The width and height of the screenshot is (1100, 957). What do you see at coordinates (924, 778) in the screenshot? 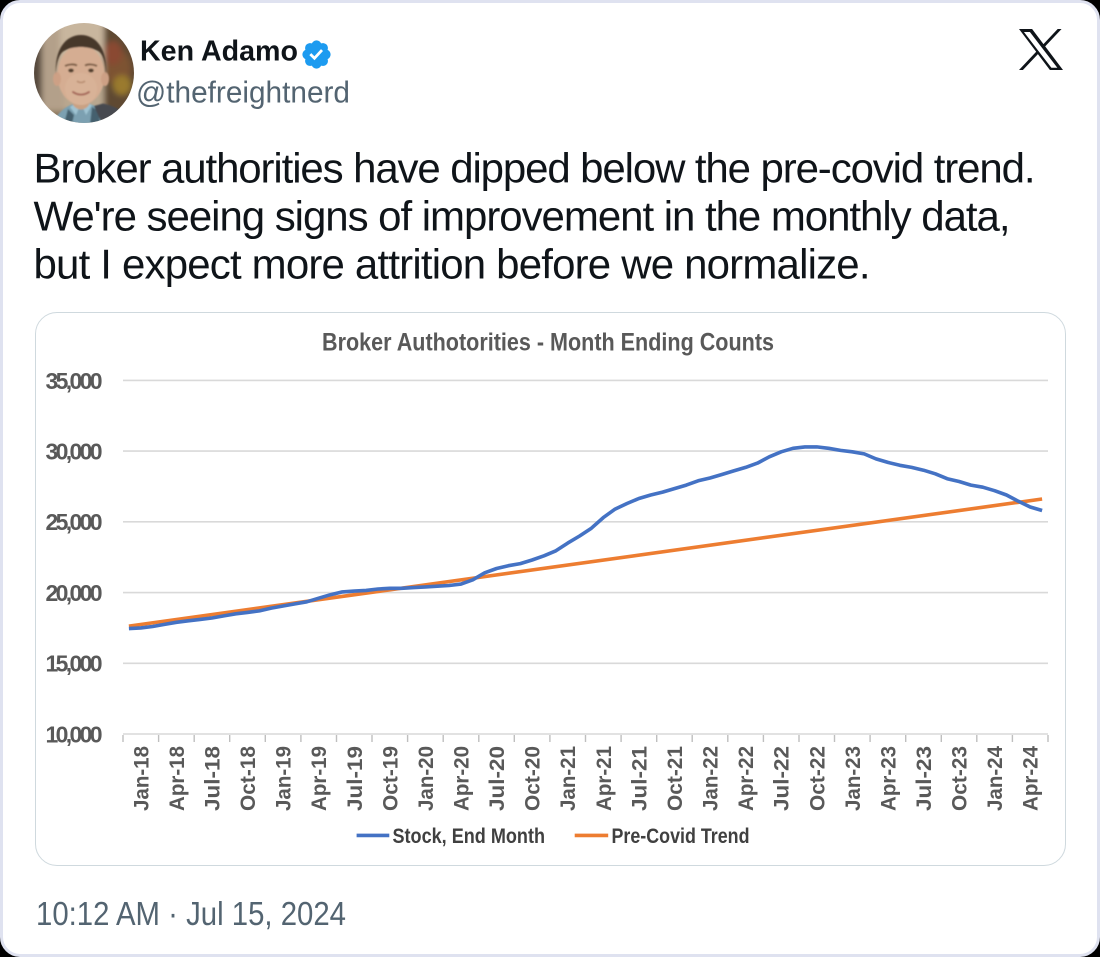
I see `svg-text: Jul-23` at bounding box center [924, 778].